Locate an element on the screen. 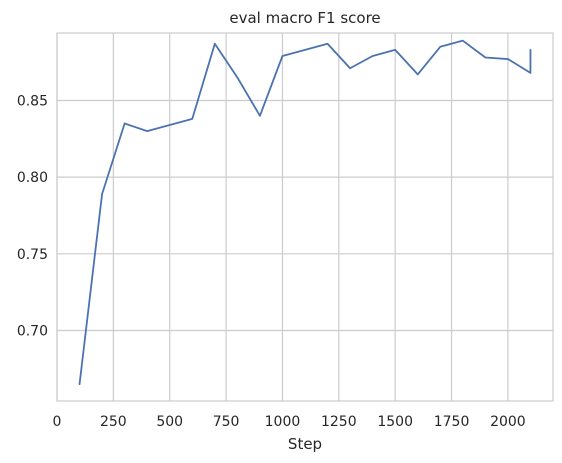 The image size is (562, 463). y-axis-ticks: 0.70 0.75 0.80 0.85 is located at coordinates (32, 216).